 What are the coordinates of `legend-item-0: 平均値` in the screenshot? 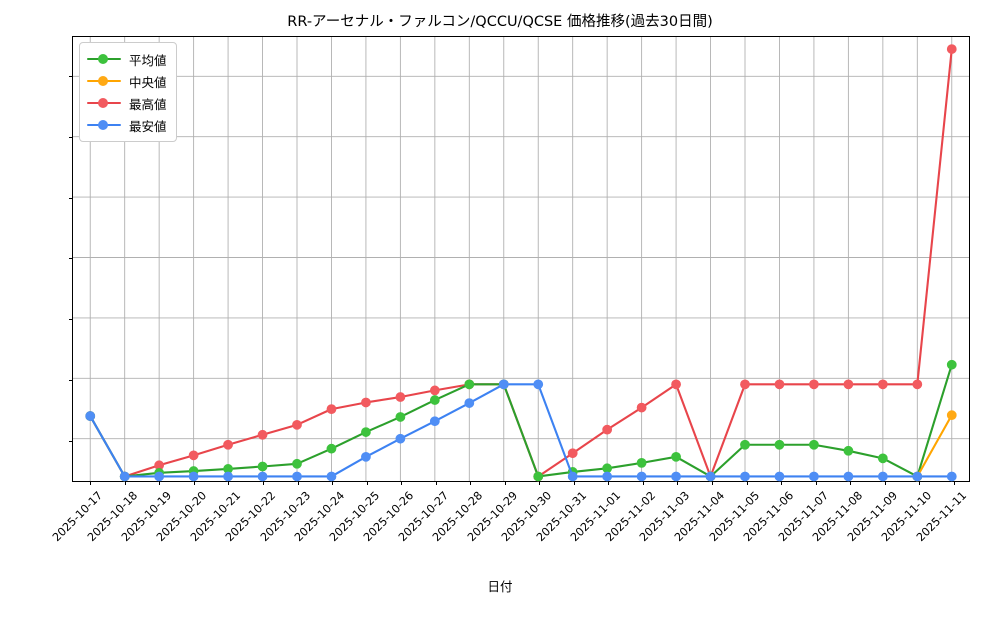 It's located at (127, 59).